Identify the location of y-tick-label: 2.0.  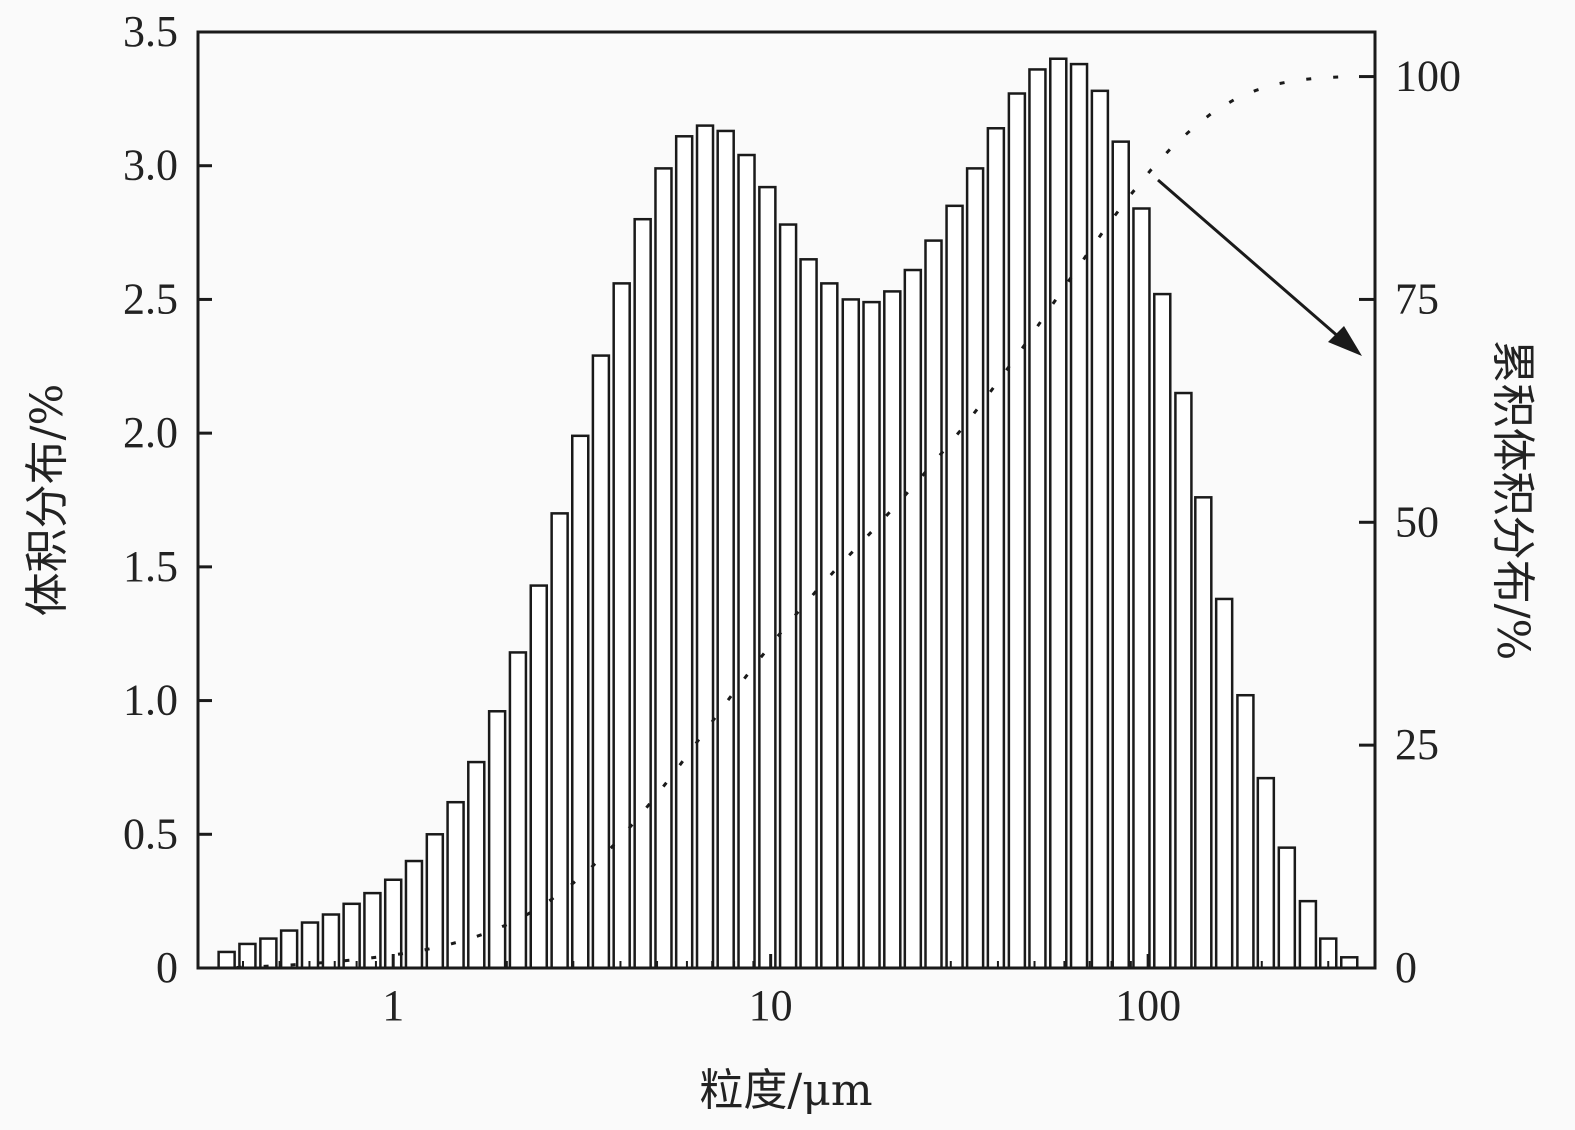
(150, 432).